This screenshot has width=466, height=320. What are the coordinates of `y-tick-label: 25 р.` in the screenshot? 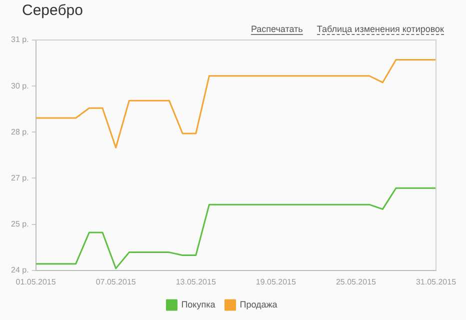 It's located at (19, 224).